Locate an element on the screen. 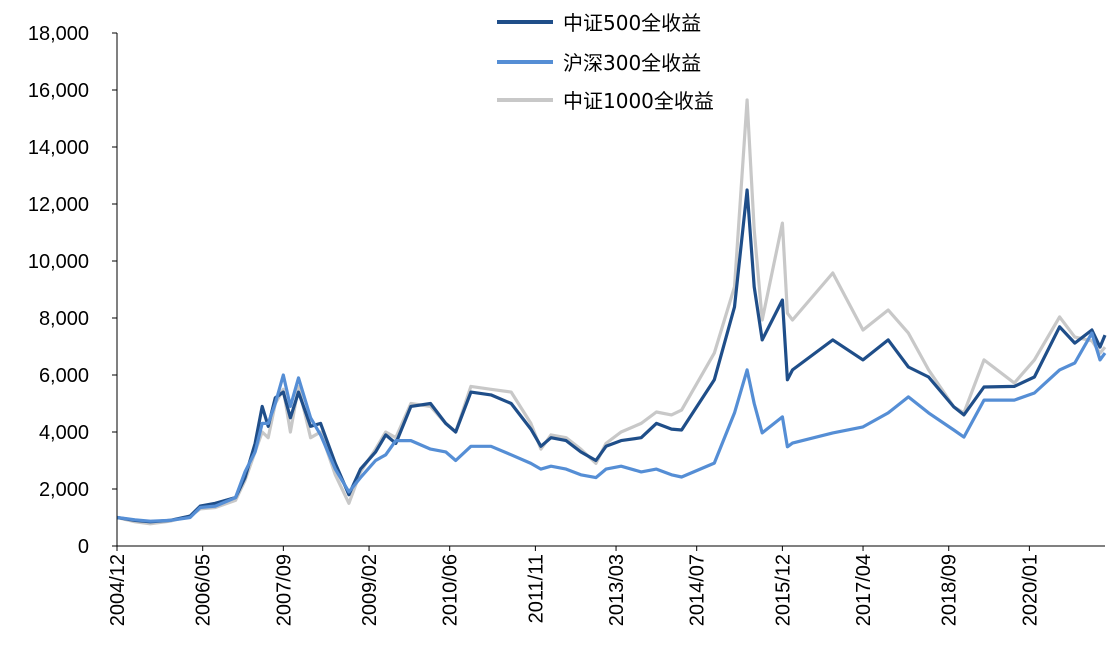 This screenshot has width=1119, height=663. x-tick-label: 2004/12 is located at coordinates (118, 590).